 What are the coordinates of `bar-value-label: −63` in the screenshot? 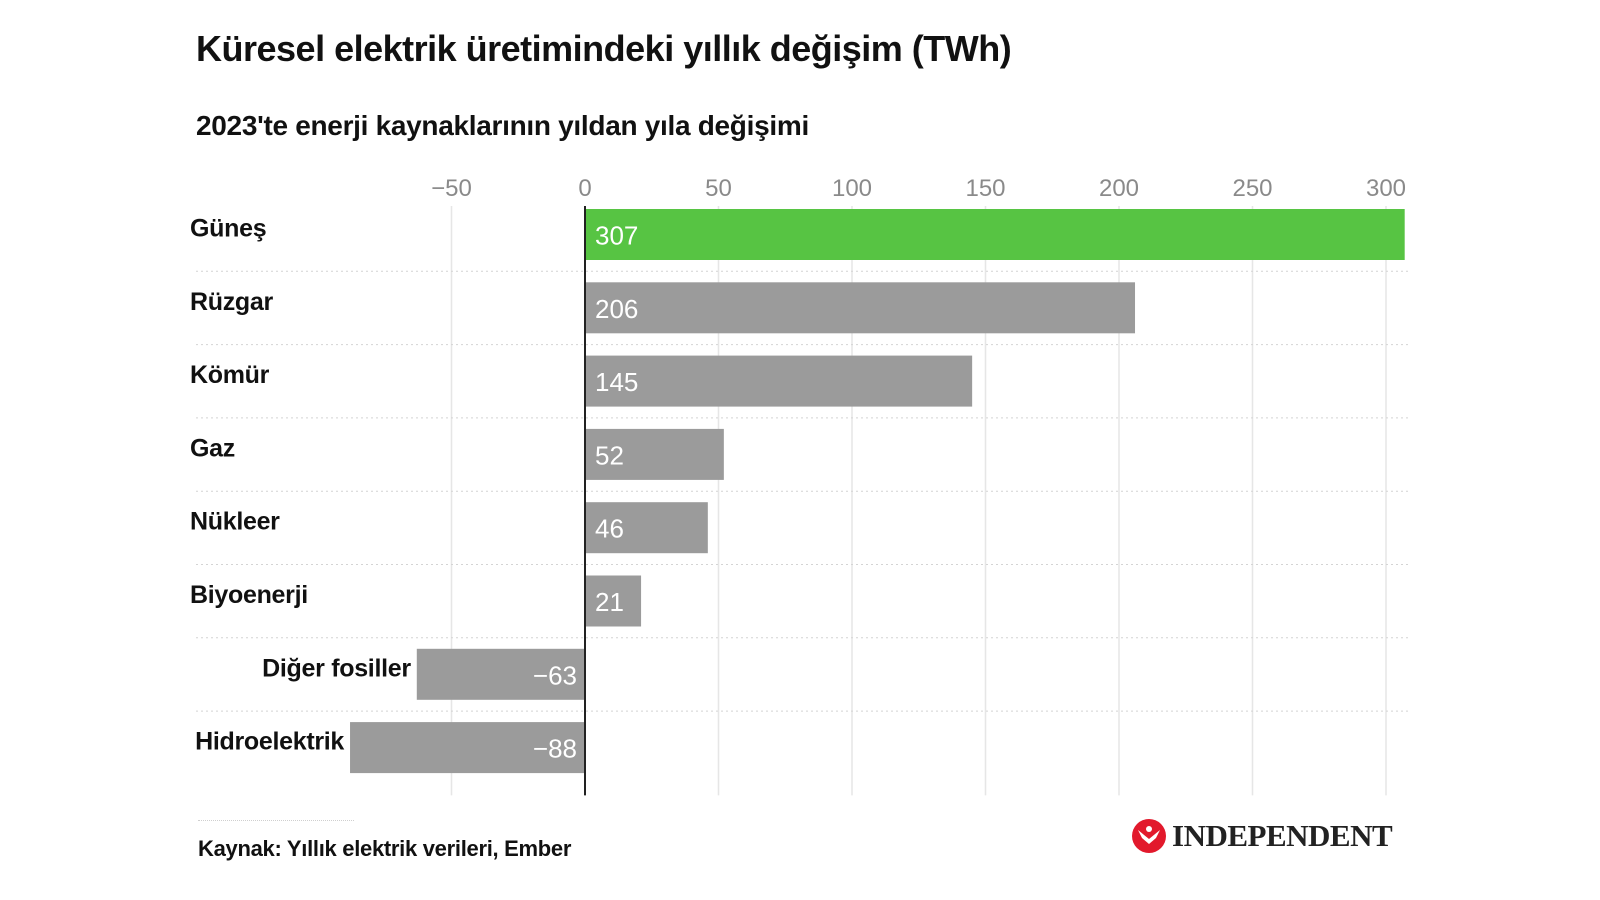 It's located at (555, 675).